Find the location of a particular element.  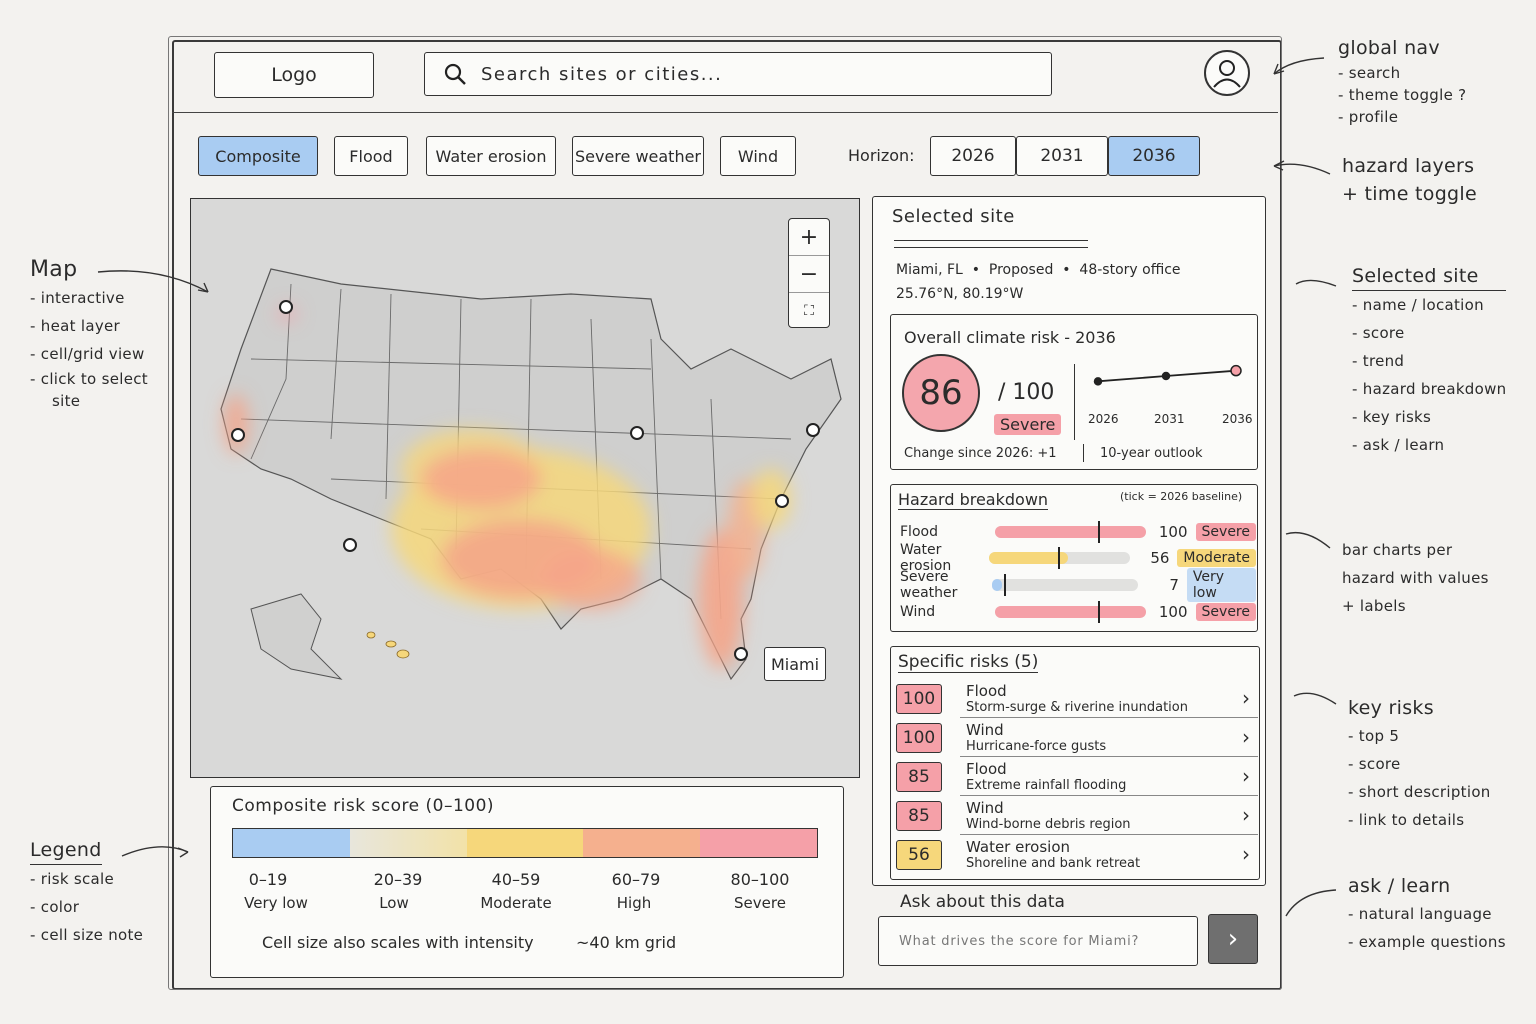

risk-name: Flood is located at coordinates (986, 769).